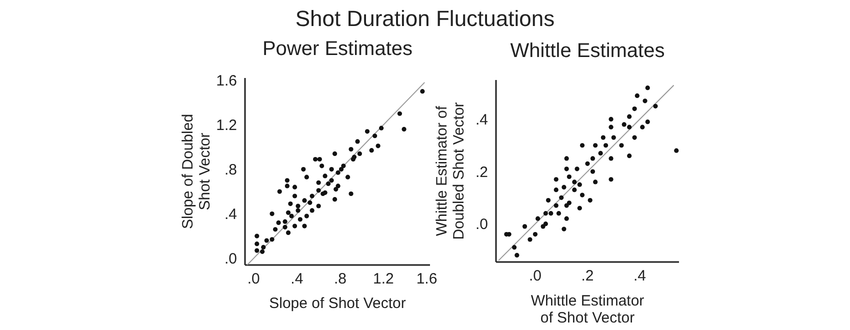 This screenshot has height=330, width=850. Describe the element at coordinates (587, 51) in the screenshot. I see `chart-title: Whittle Estimates` at that location.